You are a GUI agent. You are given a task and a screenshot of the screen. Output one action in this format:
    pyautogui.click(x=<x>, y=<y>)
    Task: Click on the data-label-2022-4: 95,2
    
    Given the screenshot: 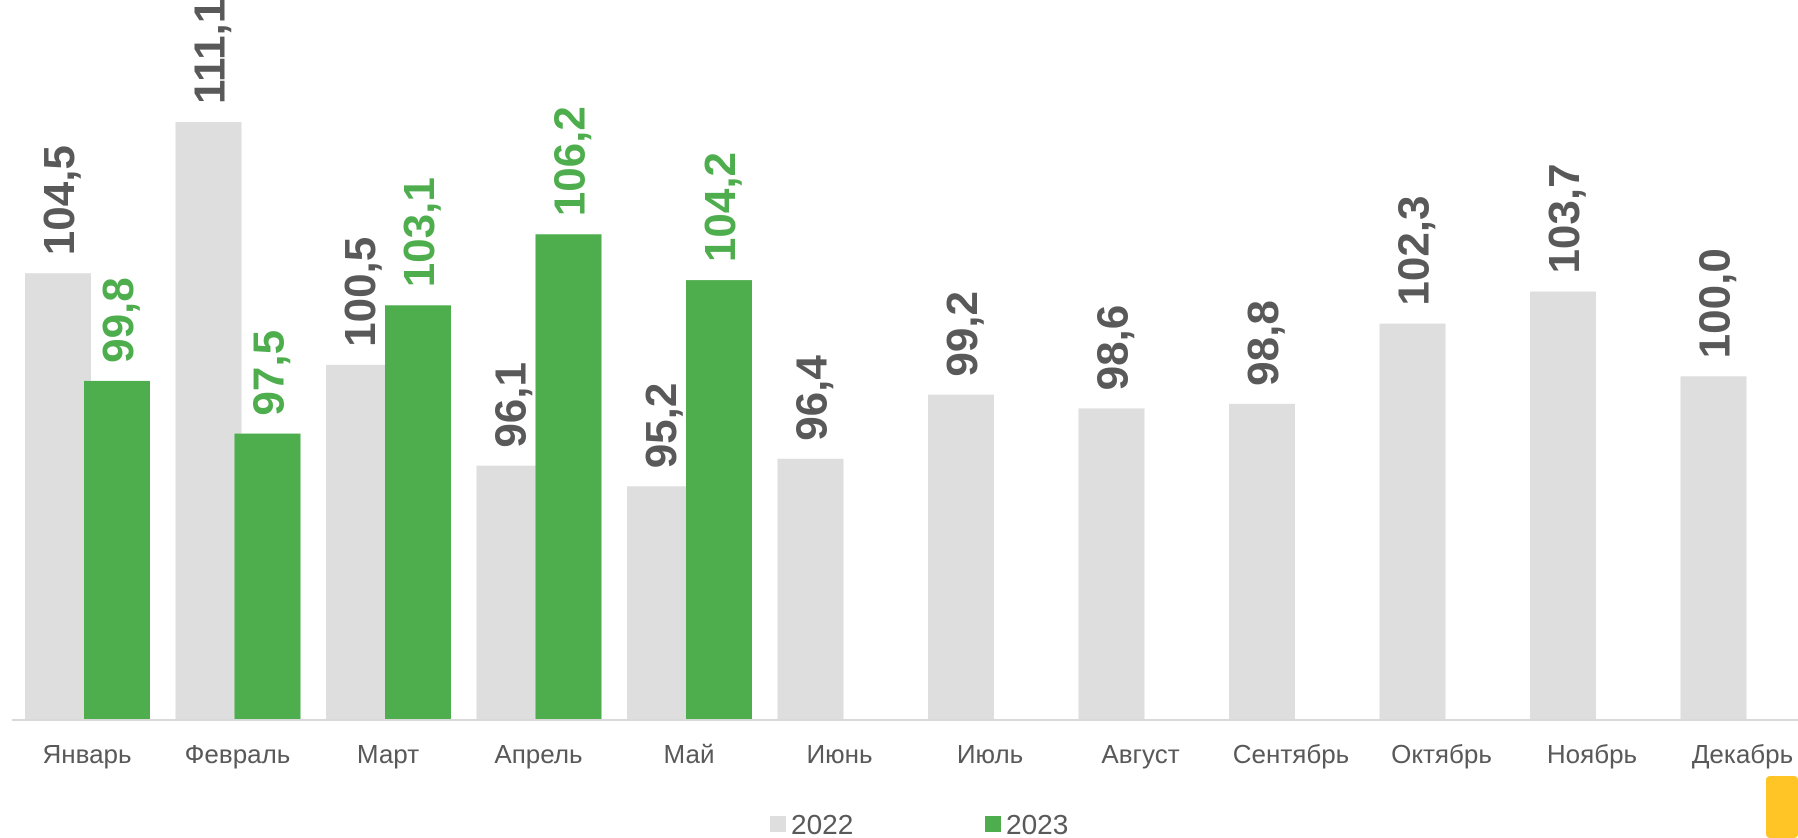 What is the action you would take?
    pyautogui.click(x=661, y=426)
    